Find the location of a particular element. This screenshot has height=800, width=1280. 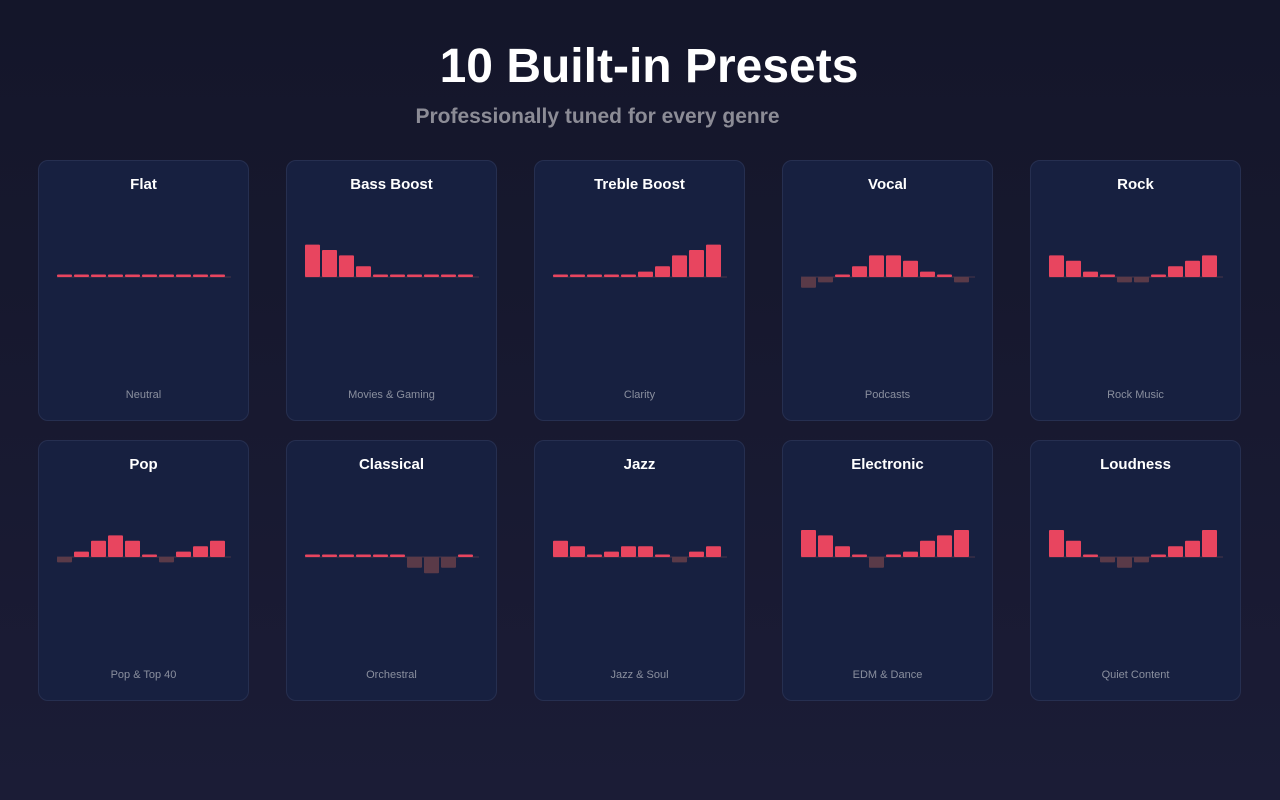

preset-description: Clarity is located at coordinates (639, 395).